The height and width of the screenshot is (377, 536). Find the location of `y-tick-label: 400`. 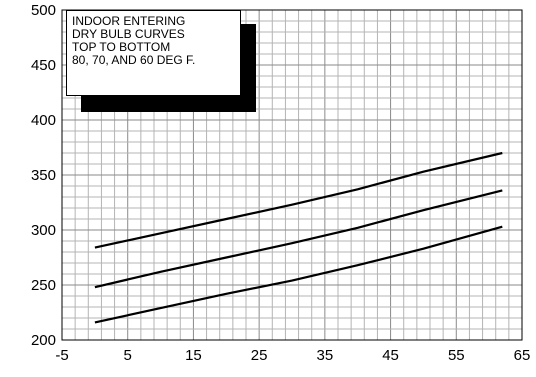

y-tick-label: 400 is located at coordinates (43, 120).